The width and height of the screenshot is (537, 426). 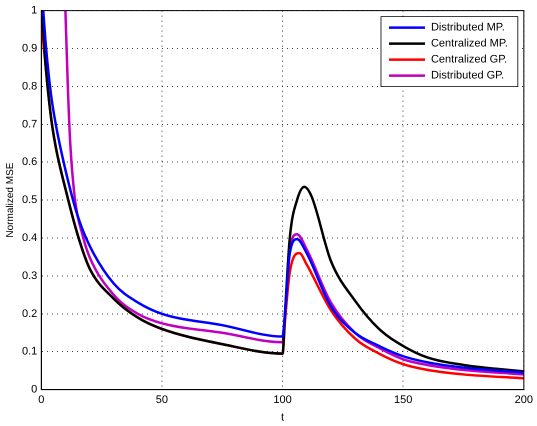 What do you see at coordinates (30, 200) in the screenshot?
I see `y-tick-label: 0.5` at bounding box center [30, 200].